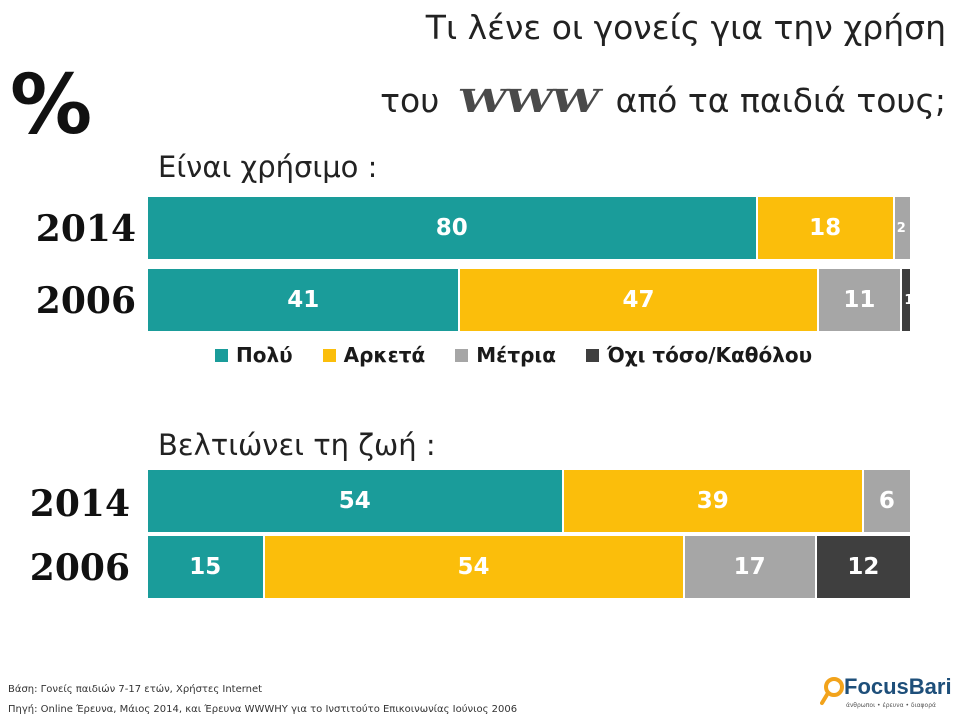 The image size is (960, 720). I want to click on bar-segment-Πολύ: 15, so click(206, 567).